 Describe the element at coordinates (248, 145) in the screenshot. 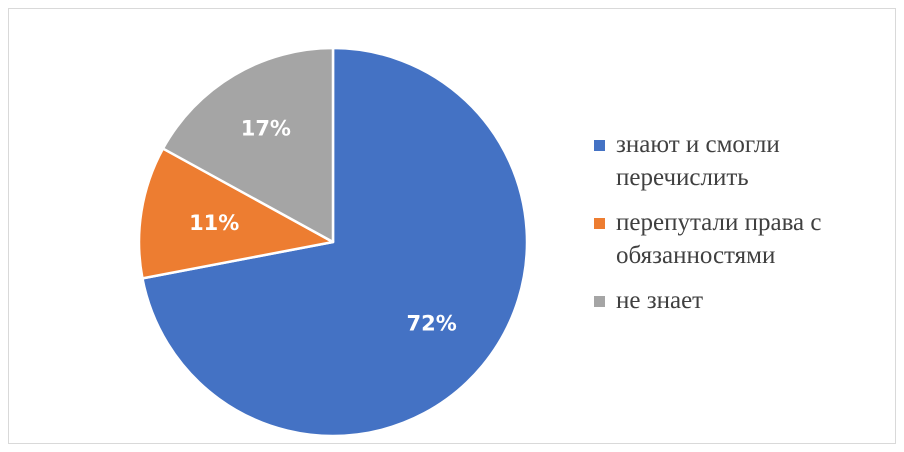

I see `pie-slice-unknown` at that location.